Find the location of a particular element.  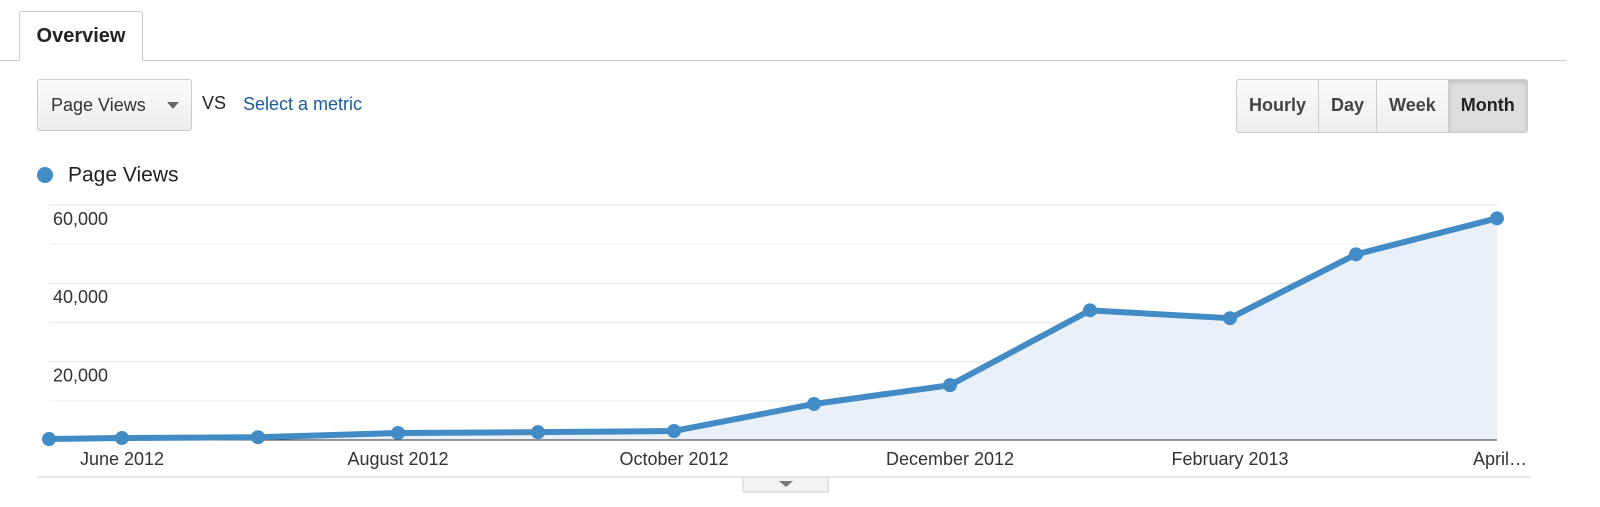

x-tick-label: October 2012 is located at coordinates (673, 459).